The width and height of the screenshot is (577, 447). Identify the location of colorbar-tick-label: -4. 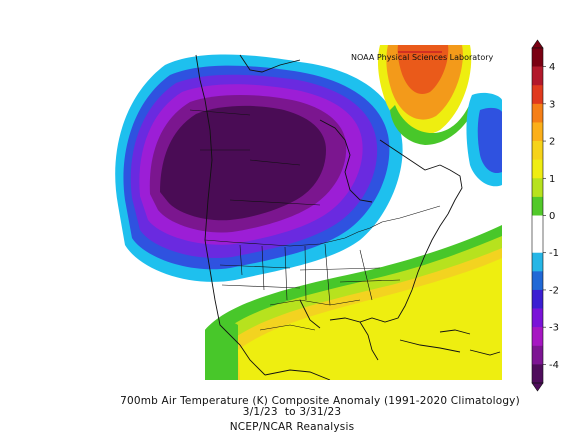
(554, 365).